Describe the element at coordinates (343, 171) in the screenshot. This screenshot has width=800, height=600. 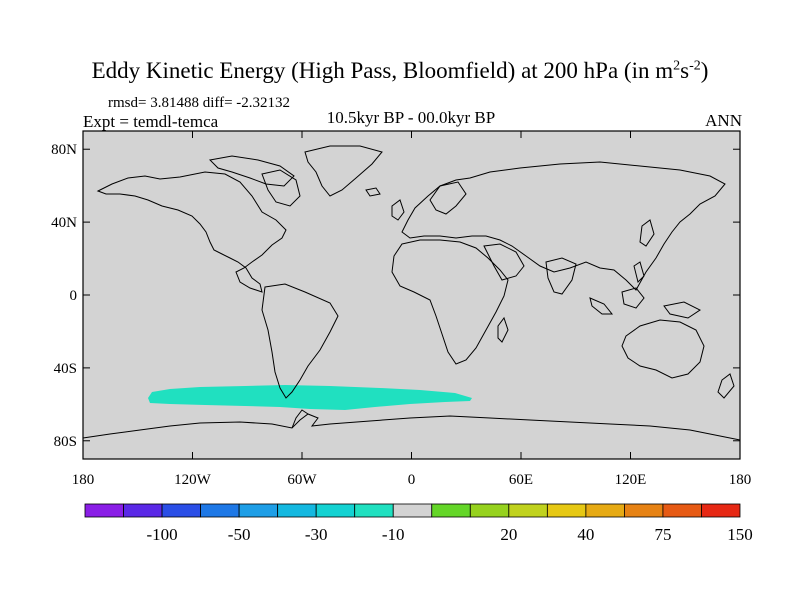
I see `coast-greenland` at that location.